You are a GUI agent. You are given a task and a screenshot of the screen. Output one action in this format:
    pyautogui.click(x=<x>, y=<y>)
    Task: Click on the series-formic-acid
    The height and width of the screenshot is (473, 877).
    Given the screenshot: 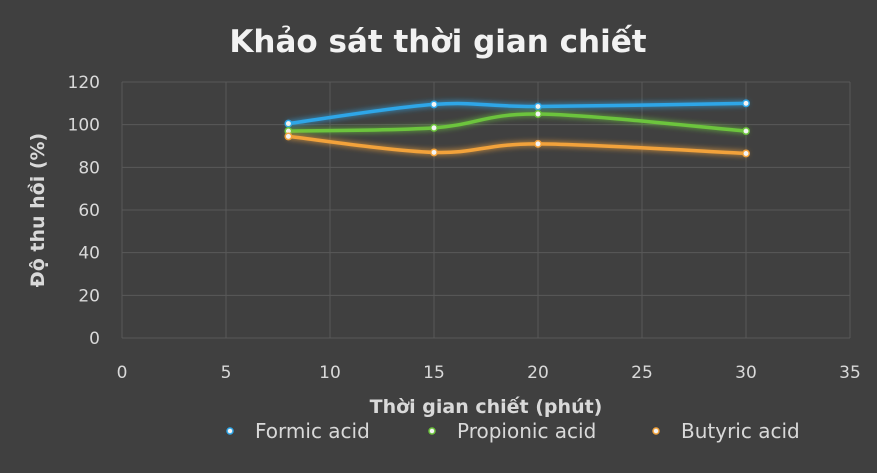 What is the action you would take?
    pyautogui.click(x=517, y=113)
    